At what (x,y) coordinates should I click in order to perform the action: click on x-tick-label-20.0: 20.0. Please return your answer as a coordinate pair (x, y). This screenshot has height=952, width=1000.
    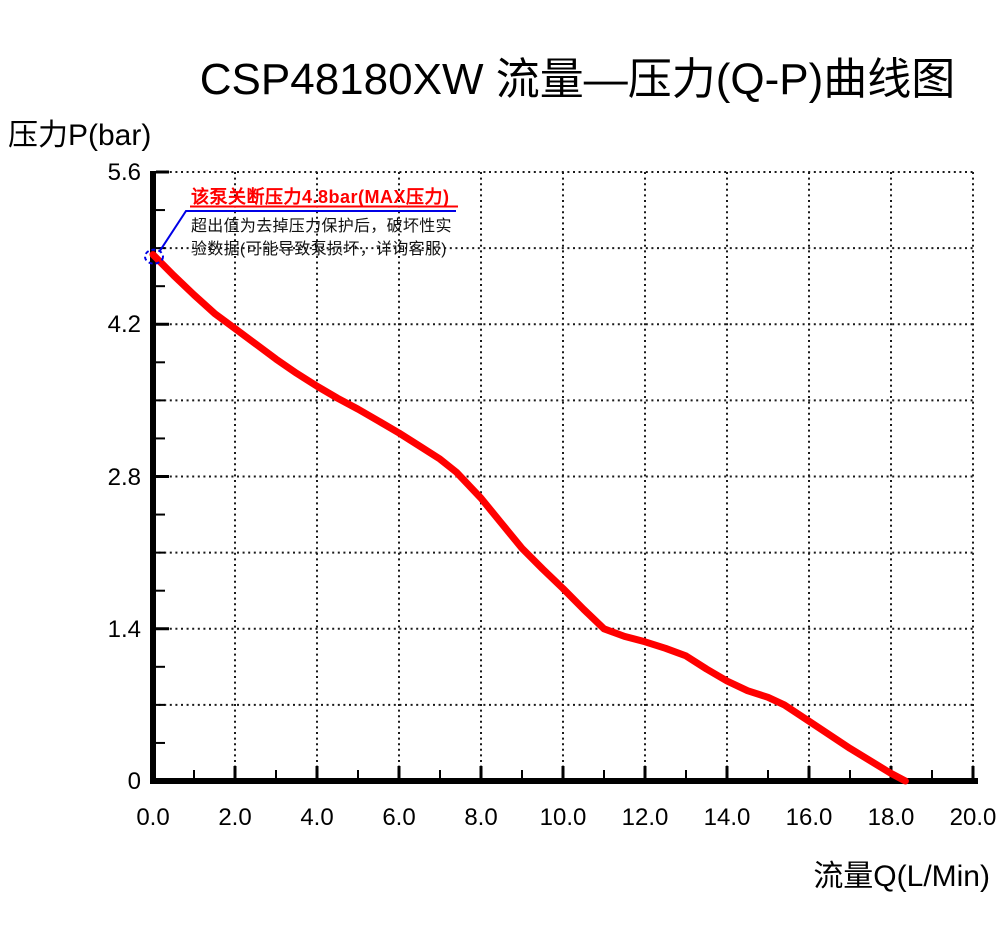
    Looking at the image, I should click on (973, 817).